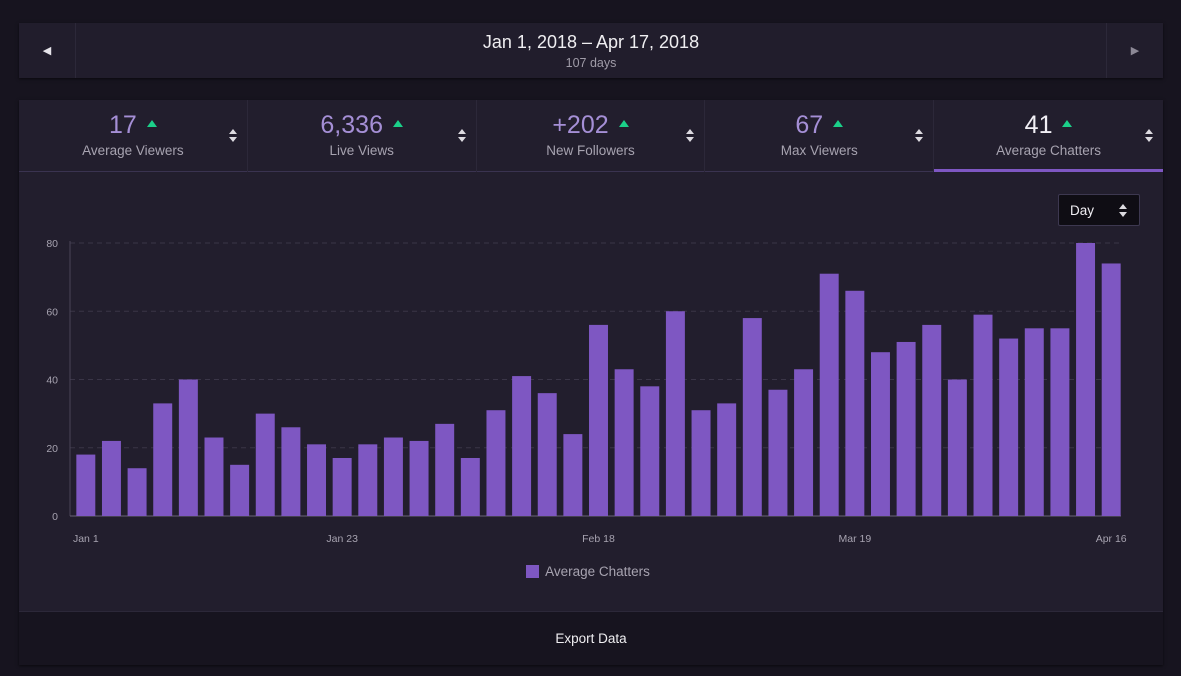 This screenshot has width=1181, height=676. What do you see at coordinates (52, 449) in the screenshot?
I see `y-tick-label: 20` at bounding box center [52, 449].